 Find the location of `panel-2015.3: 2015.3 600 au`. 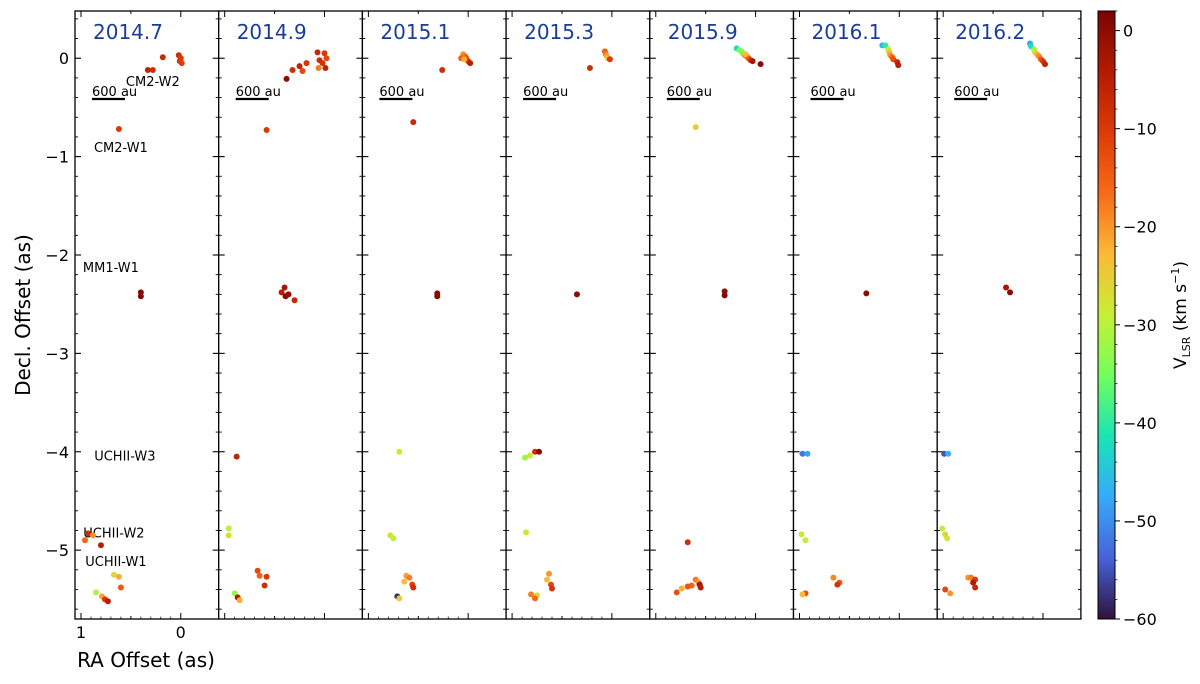

panel-2015.3: 2015.3 600 au is located at coordinates (578, 315).